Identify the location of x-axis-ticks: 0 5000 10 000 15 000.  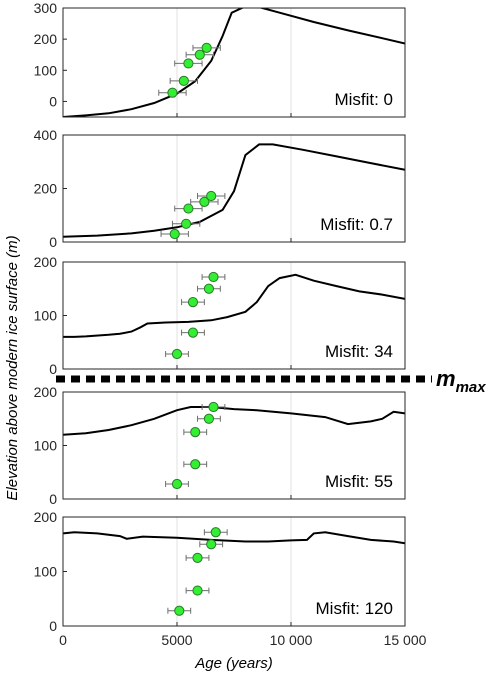
(243, 640).